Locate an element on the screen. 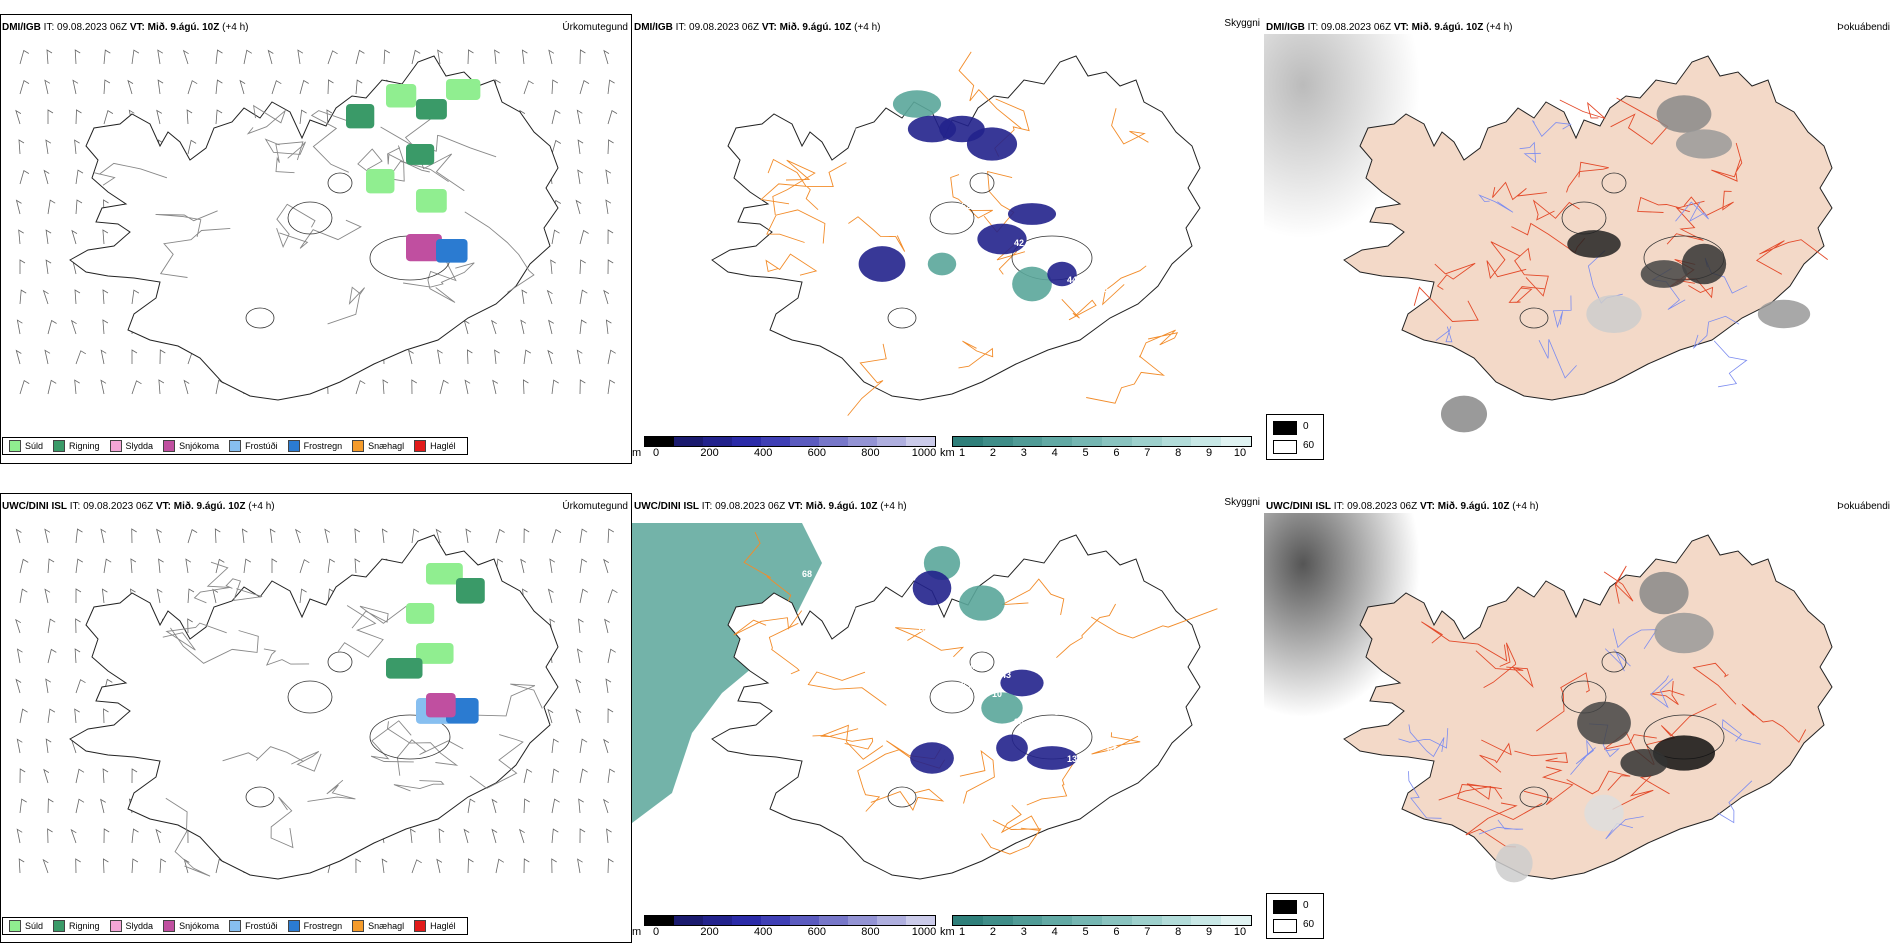 This screenshot has width=1900, height=950. colorbar-unit: km is located at coordinates (947, 453).